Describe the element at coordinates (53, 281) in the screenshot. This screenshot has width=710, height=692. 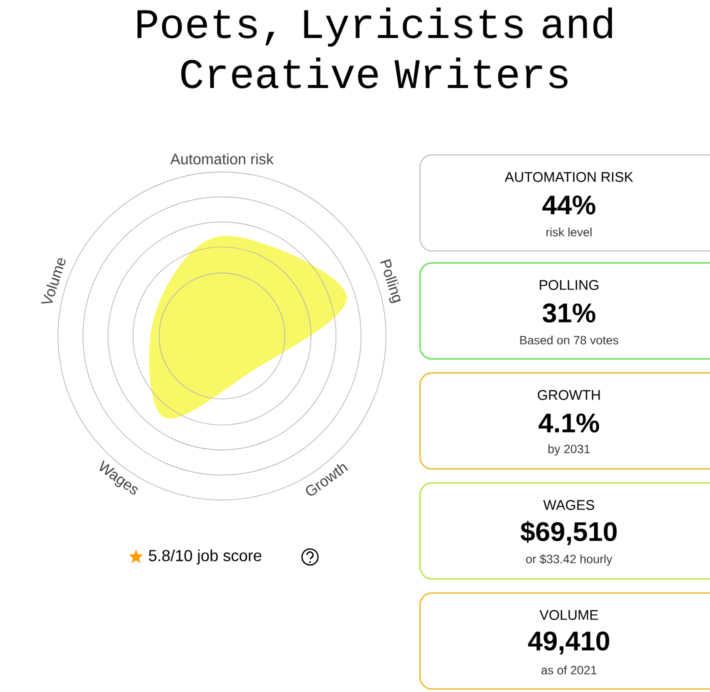
I see `spoke-label: Volume` at that location.